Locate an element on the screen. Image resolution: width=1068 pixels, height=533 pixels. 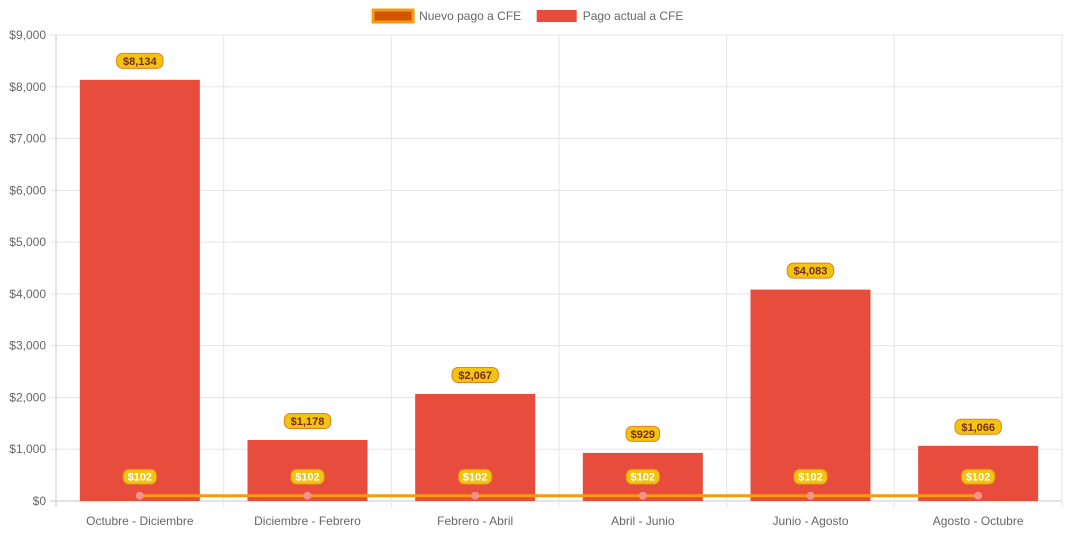
legend: Nuevo pago a CFE Pago actual a CFE is located at coordinates (527, 16).